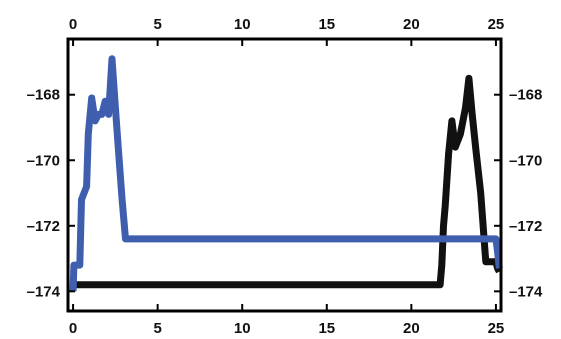 This screenshot has width=561, height=339. What do you see at coordinates (525, 95) in the screenshot?
I see `y-tick-label-right: –168` at bounding box center [525, 95].